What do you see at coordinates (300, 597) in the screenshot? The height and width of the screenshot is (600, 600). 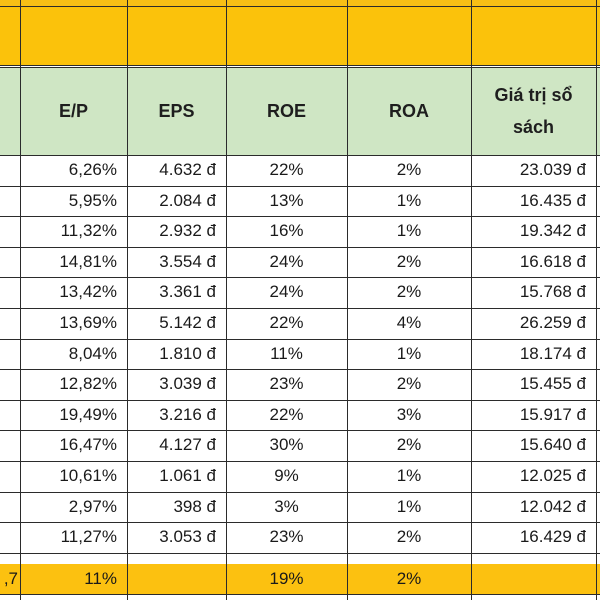 I see `bottom-strip` at bounding box center [300, 597].